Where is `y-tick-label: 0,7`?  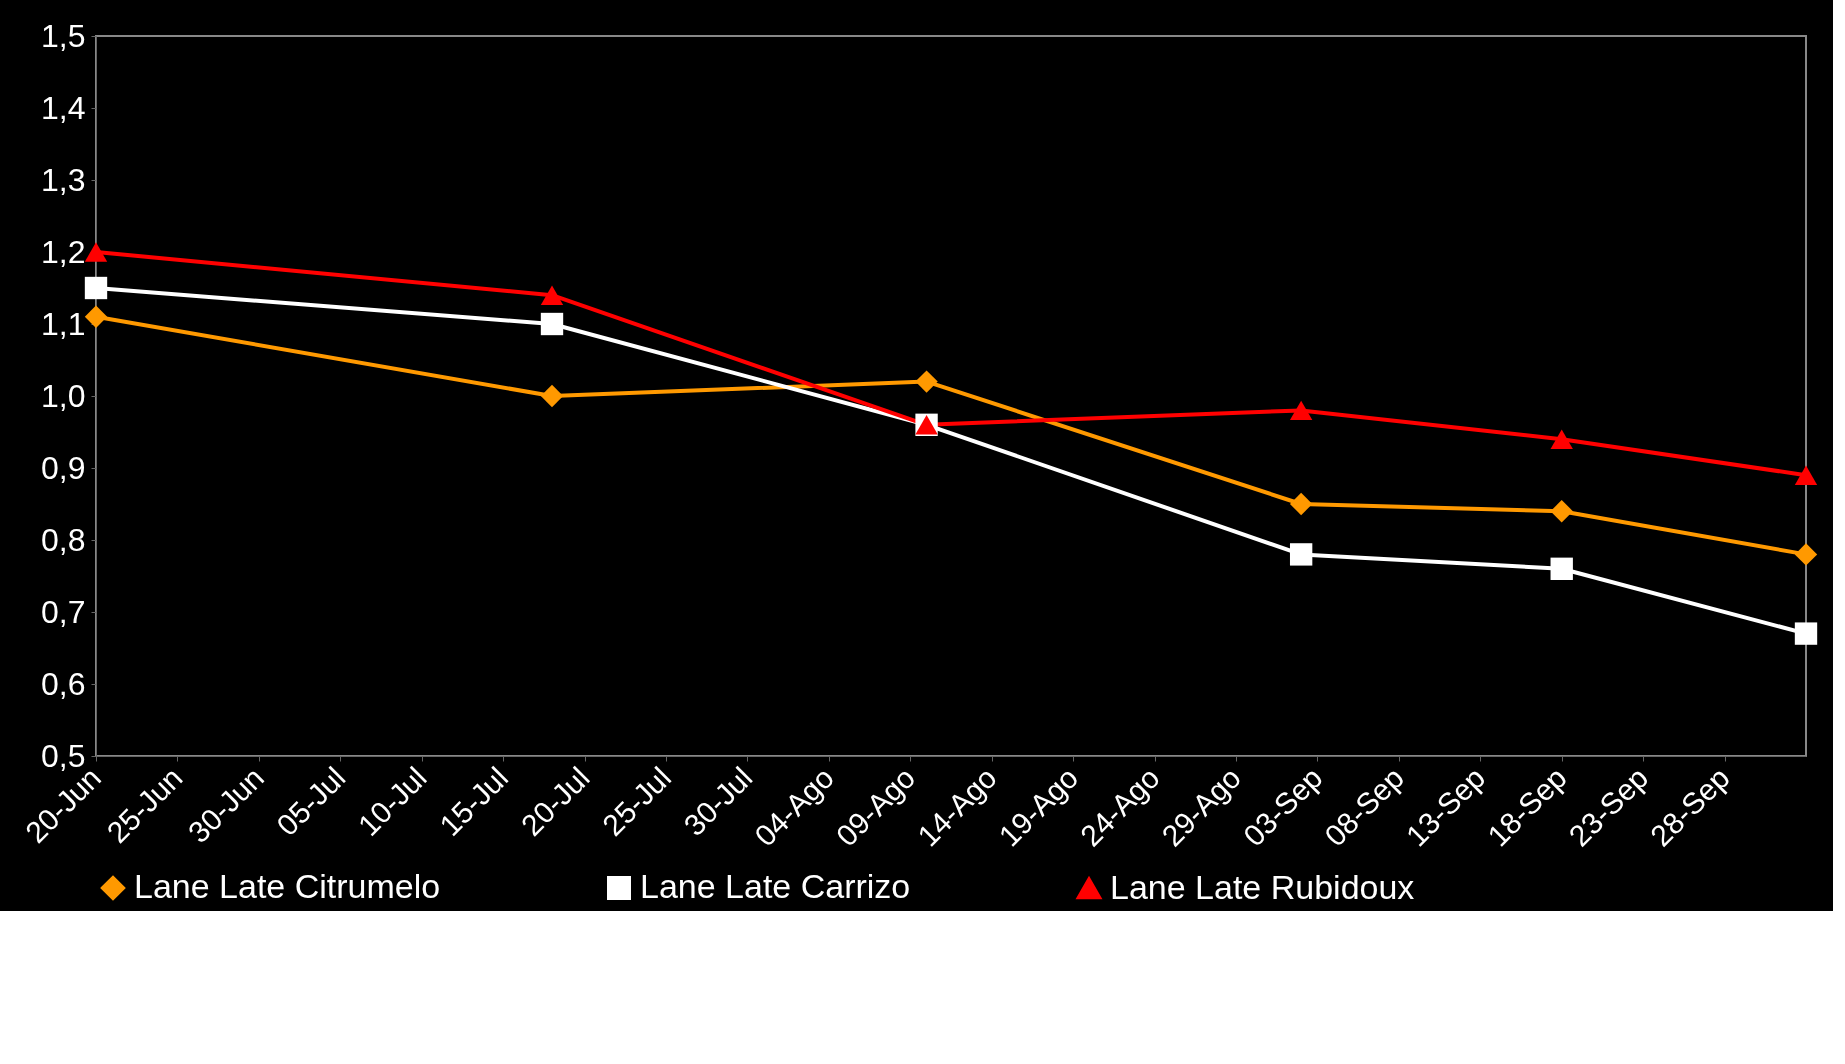
y-tick-label: 0,7 is located at coordinates (63, 611).